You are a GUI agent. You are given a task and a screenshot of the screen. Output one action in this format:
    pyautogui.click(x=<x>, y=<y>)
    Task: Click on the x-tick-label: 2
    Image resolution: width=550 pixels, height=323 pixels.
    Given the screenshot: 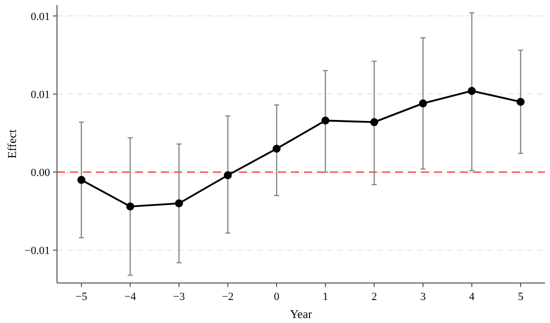 What is the action you would take?
    pyautogui.click(x=374, y=297)
    